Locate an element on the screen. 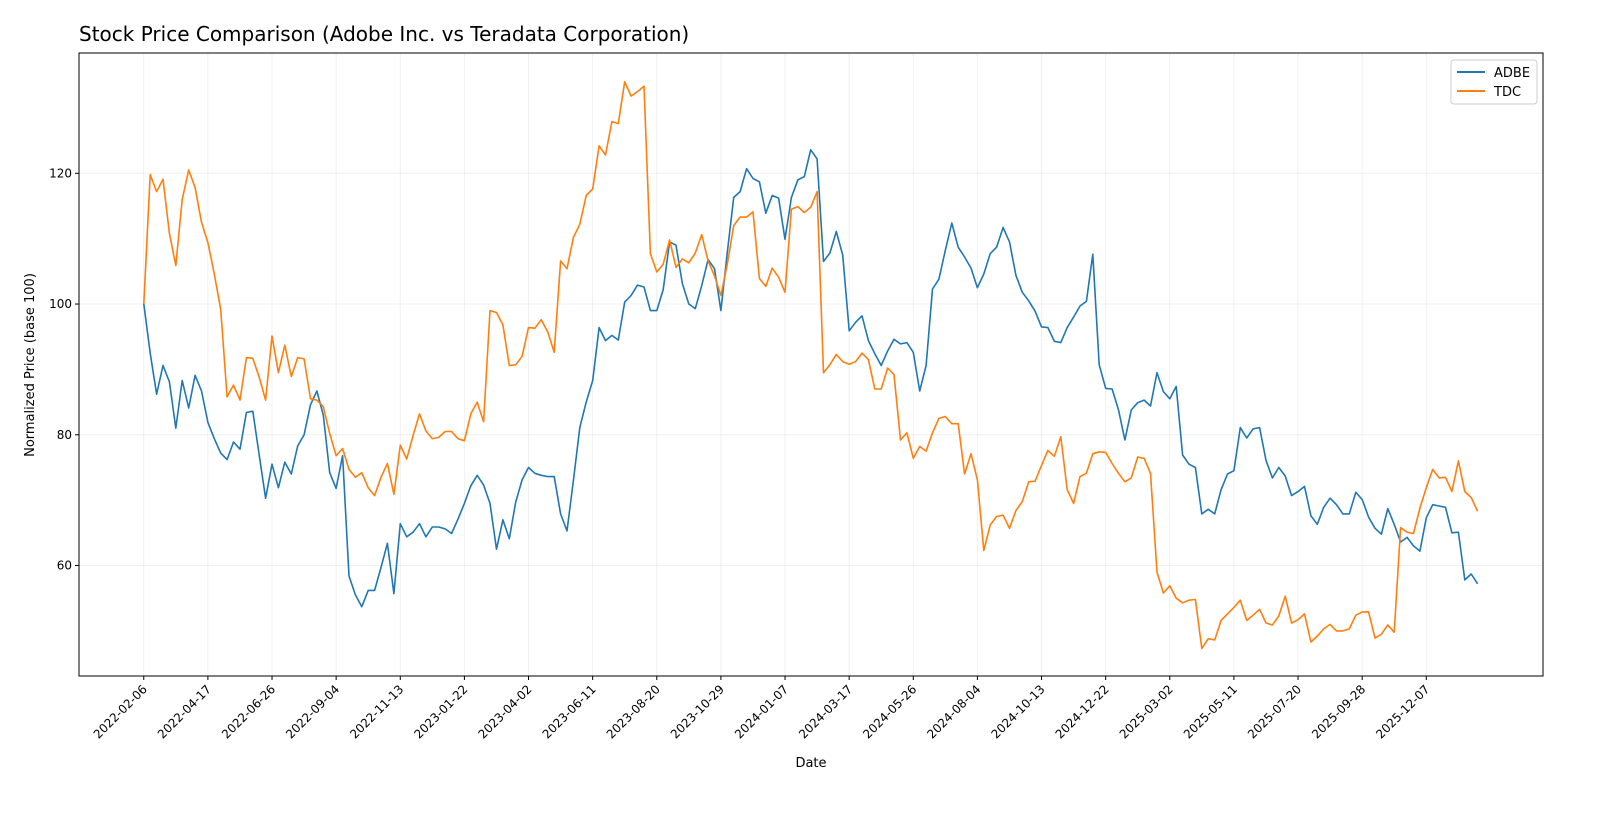  x-tick-label: 2025-09-28 is located at coordinates (1338, 711).